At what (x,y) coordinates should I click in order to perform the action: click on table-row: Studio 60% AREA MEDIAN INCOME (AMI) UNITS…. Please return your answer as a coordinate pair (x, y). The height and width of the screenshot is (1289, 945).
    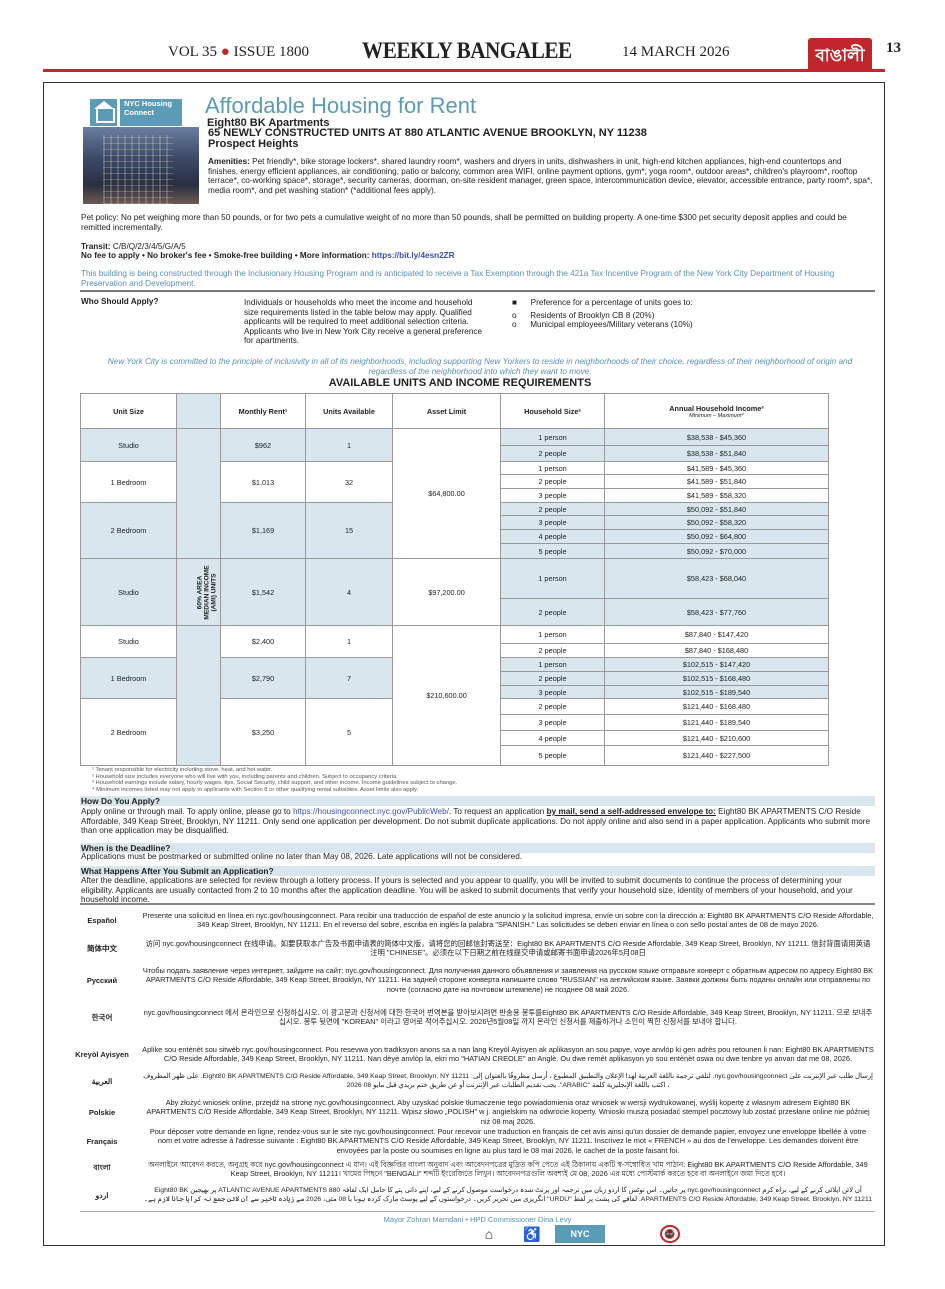
    Looking at the image, I should click on (454, 592).